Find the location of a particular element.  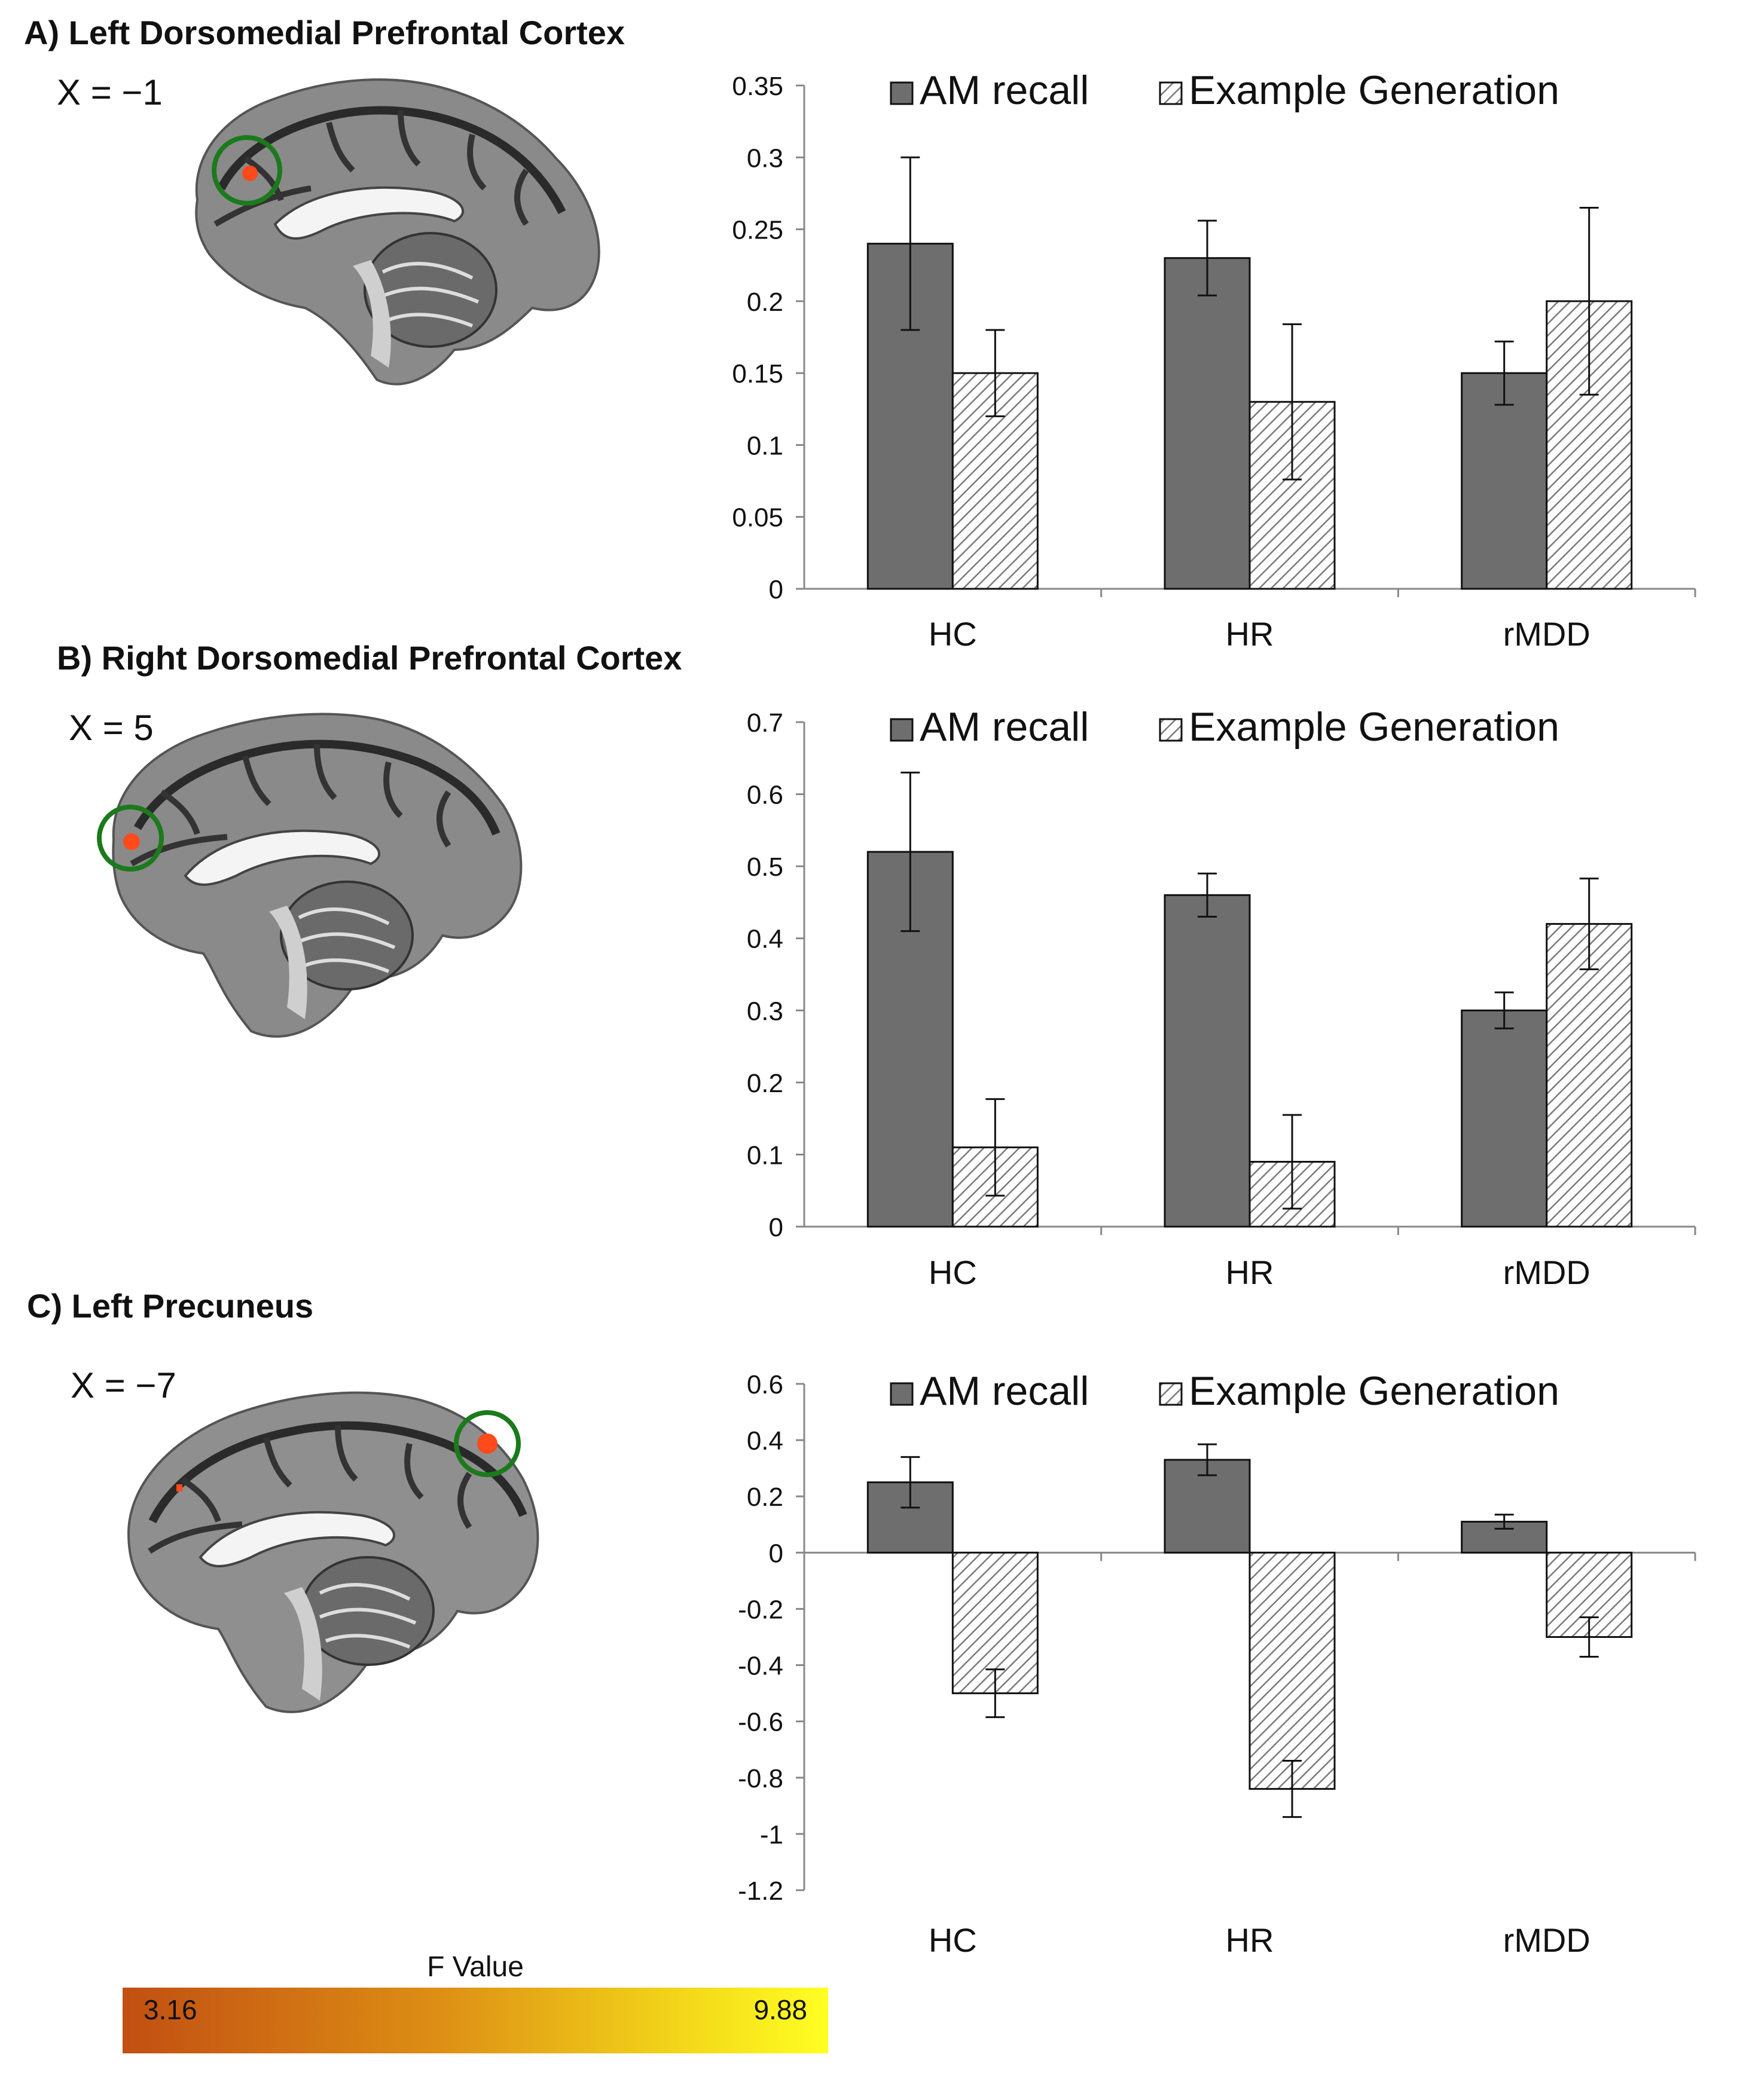

brain-slice-c is located at coordinates (333, 1552).